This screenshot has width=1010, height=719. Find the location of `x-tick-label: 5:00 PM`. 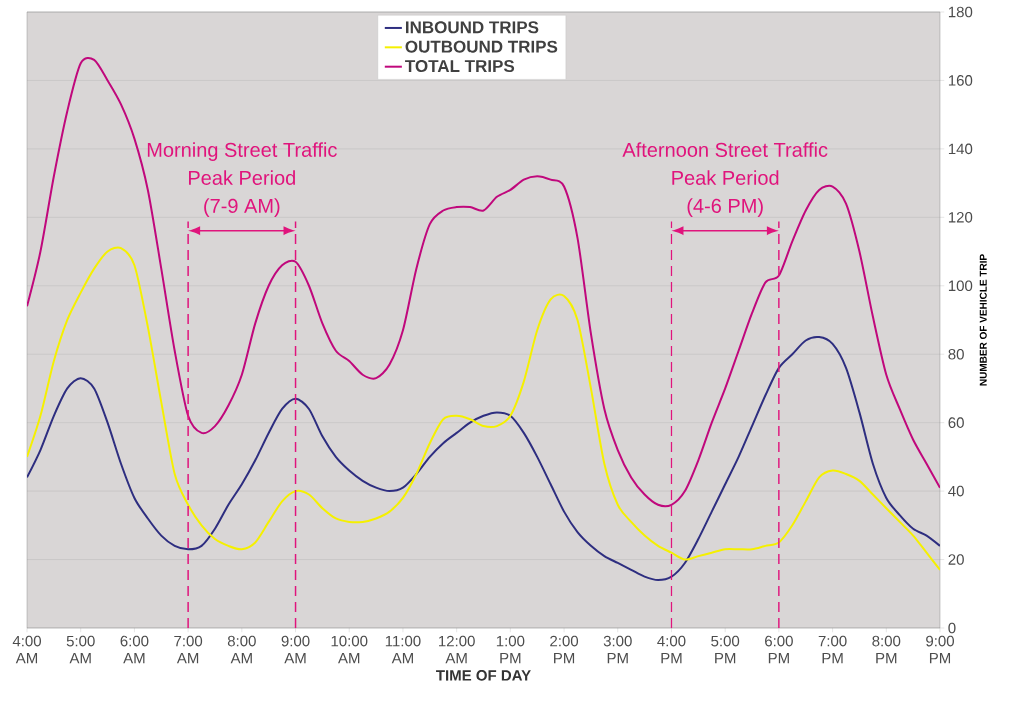

x-tick-label: 5:00 PM is located at coordinates (725, 649).